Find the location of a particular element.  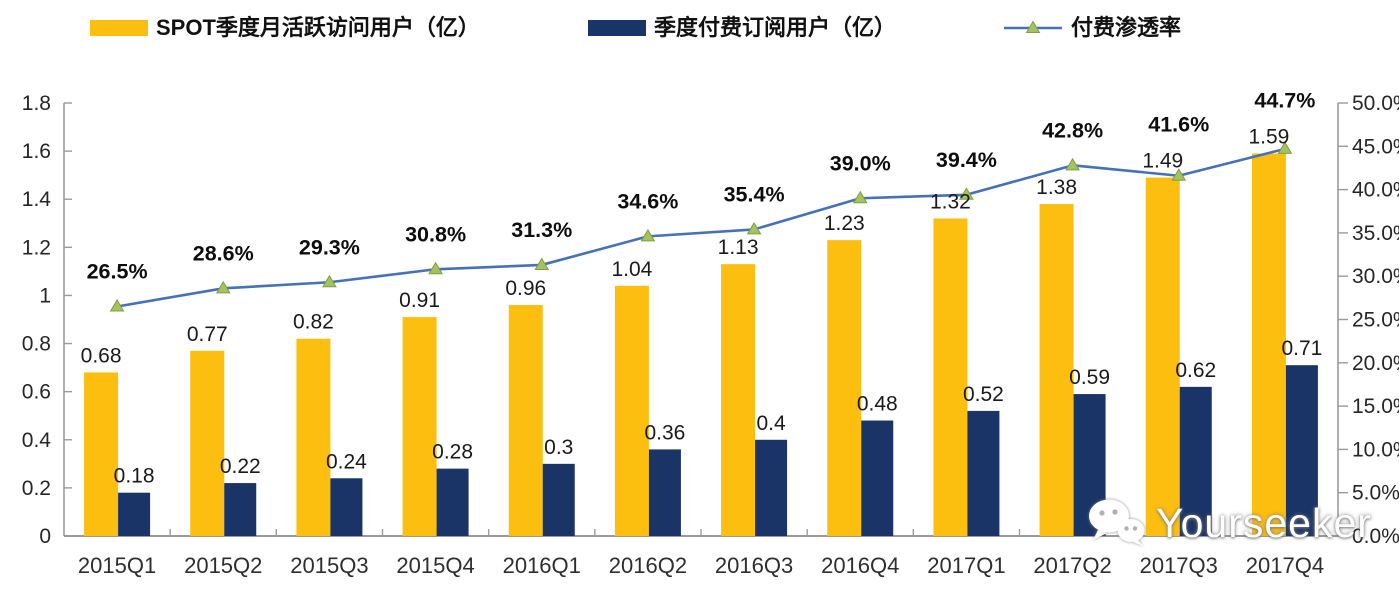

value-label-subs: 0.28 is located at coordinates (452, 452).